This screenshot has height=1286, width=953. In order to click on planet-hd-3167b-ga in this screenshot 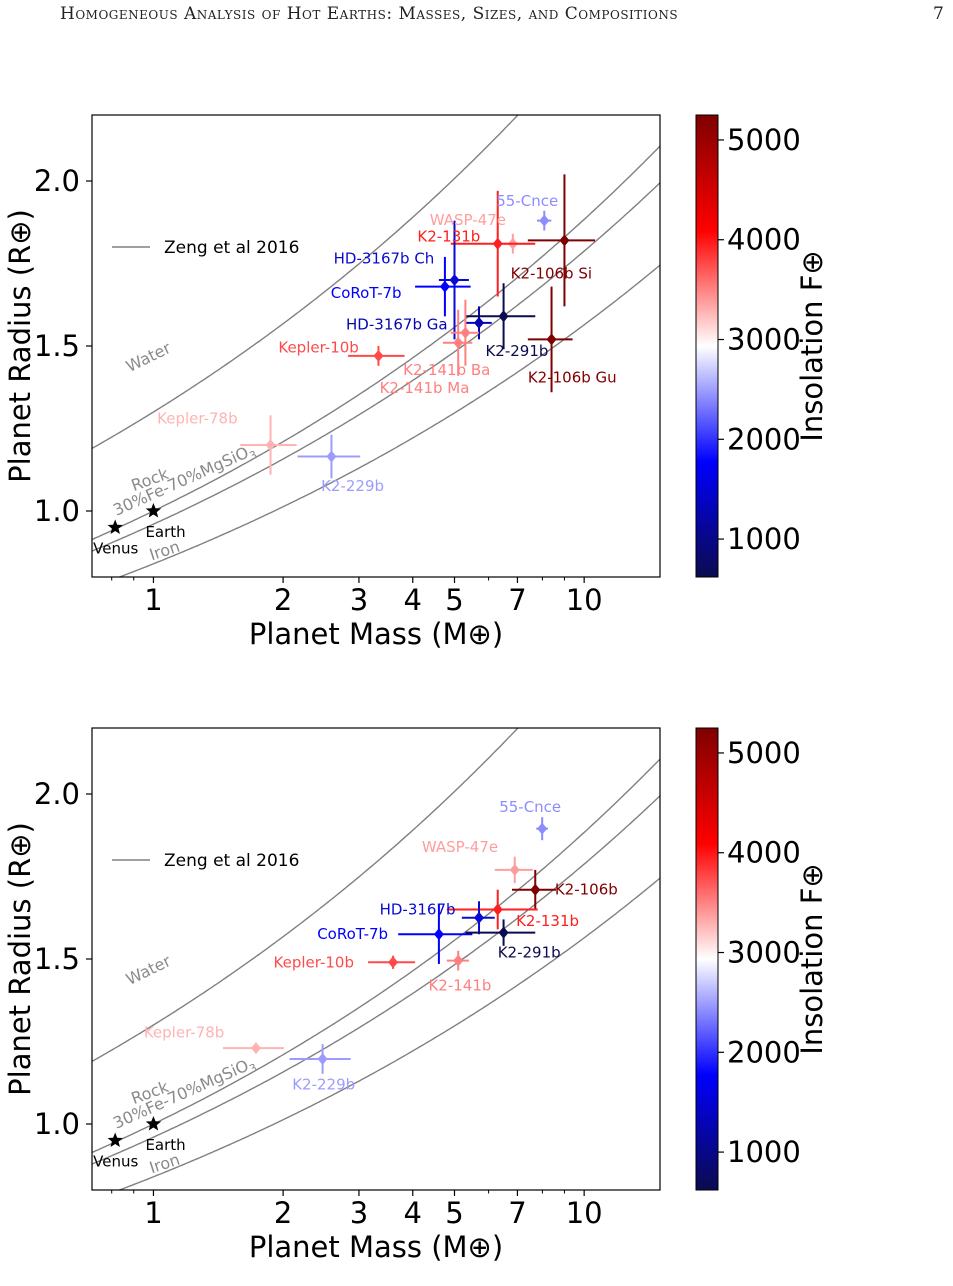, I will do `click(478, 323)`.